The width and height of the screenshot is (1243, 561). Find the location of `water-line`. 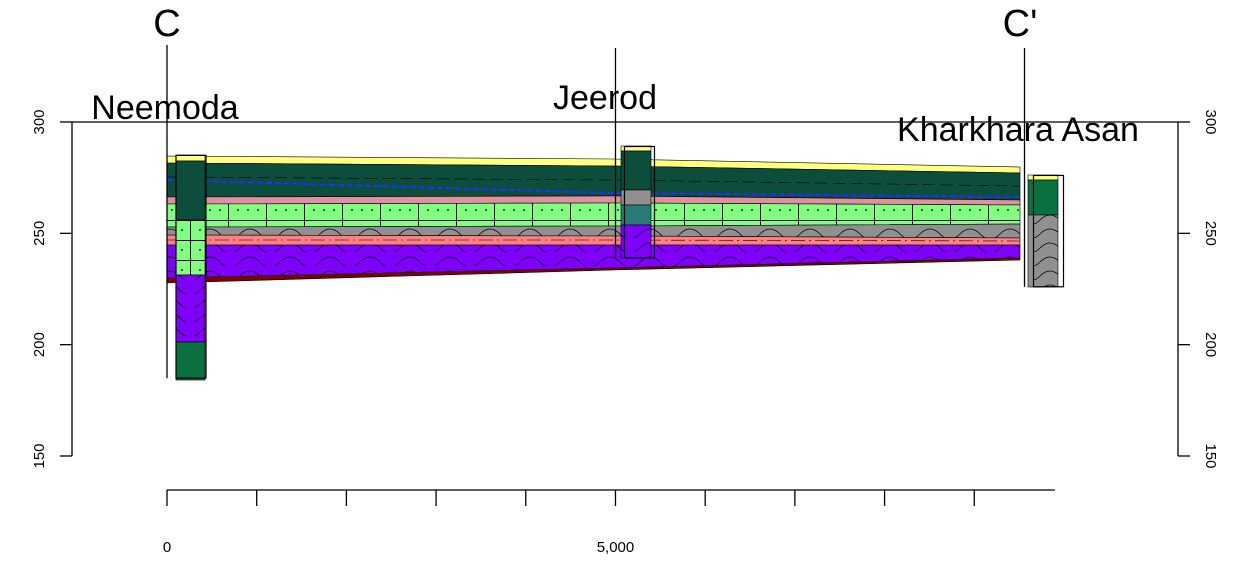

water-line is located at coordinates (593, 188).